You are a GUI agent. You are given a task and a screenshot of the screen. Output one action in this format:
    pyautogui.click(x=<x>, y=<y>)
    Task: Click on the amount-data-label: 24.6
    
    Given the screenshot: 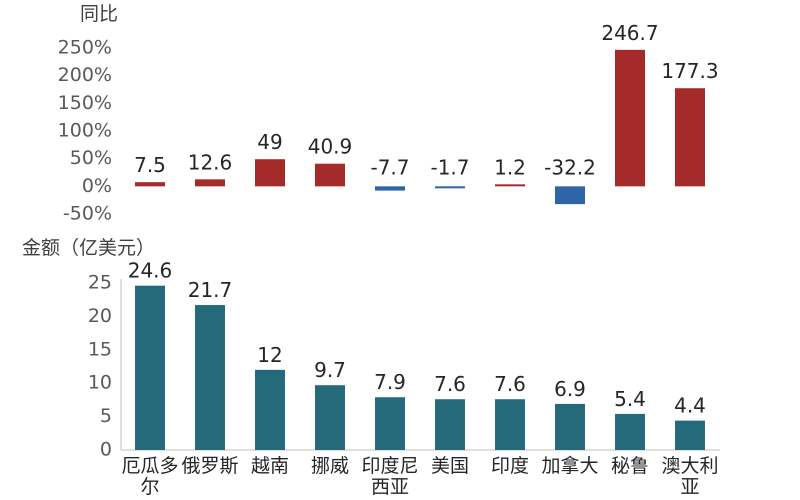 What is the action you would take?
    pyautogui.click(x=150, y=271)
    